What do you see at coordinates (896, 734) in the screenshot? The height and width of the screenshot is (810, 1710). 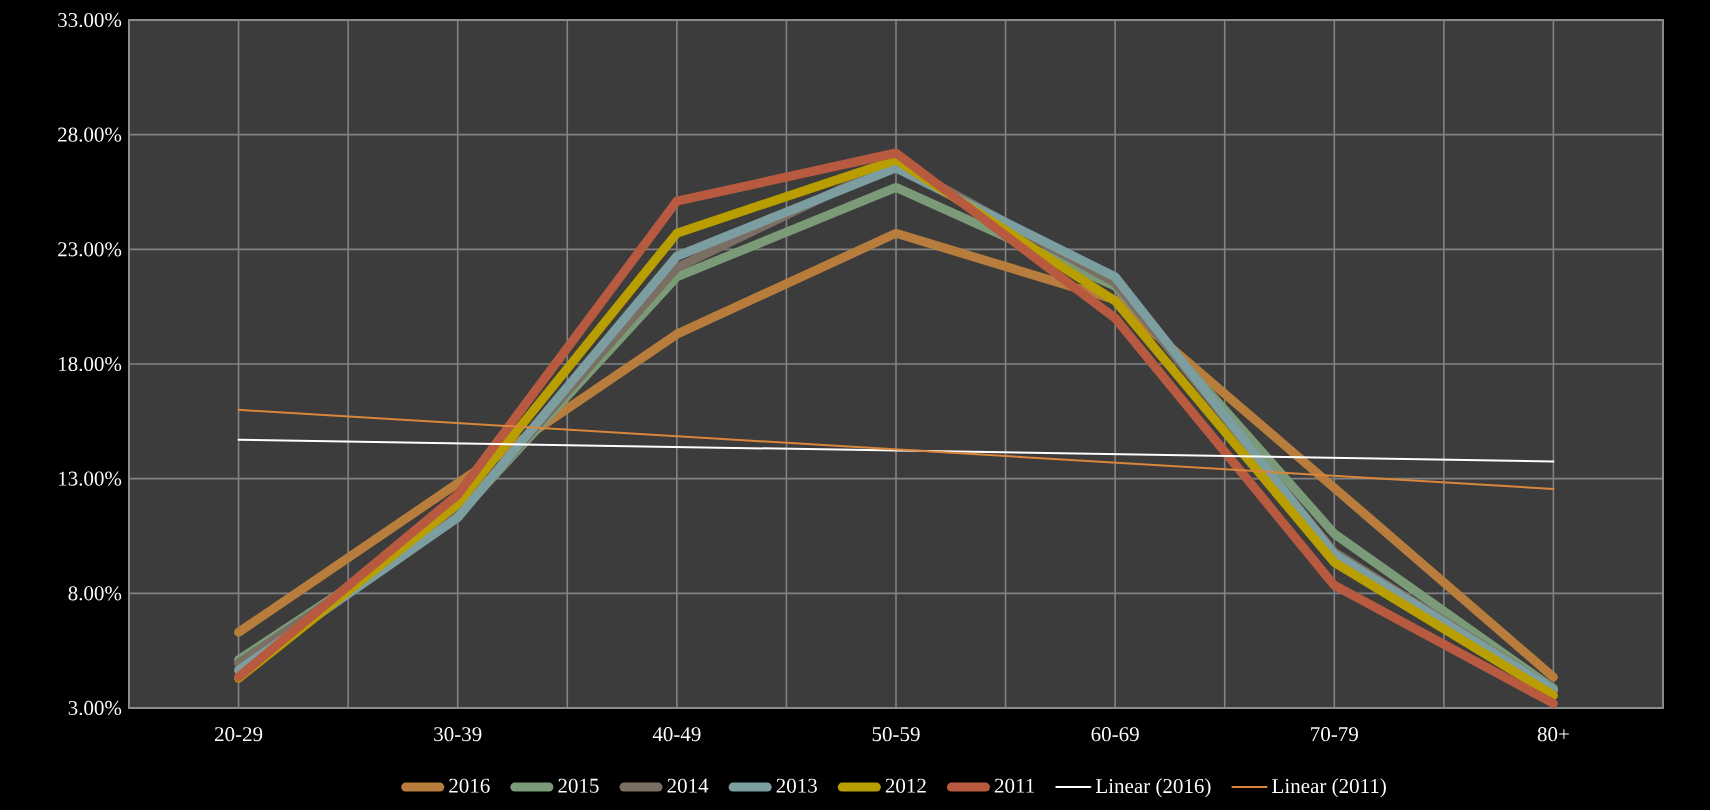 I see `x-tick-label: 50-59` at bounding box center [896, 734].